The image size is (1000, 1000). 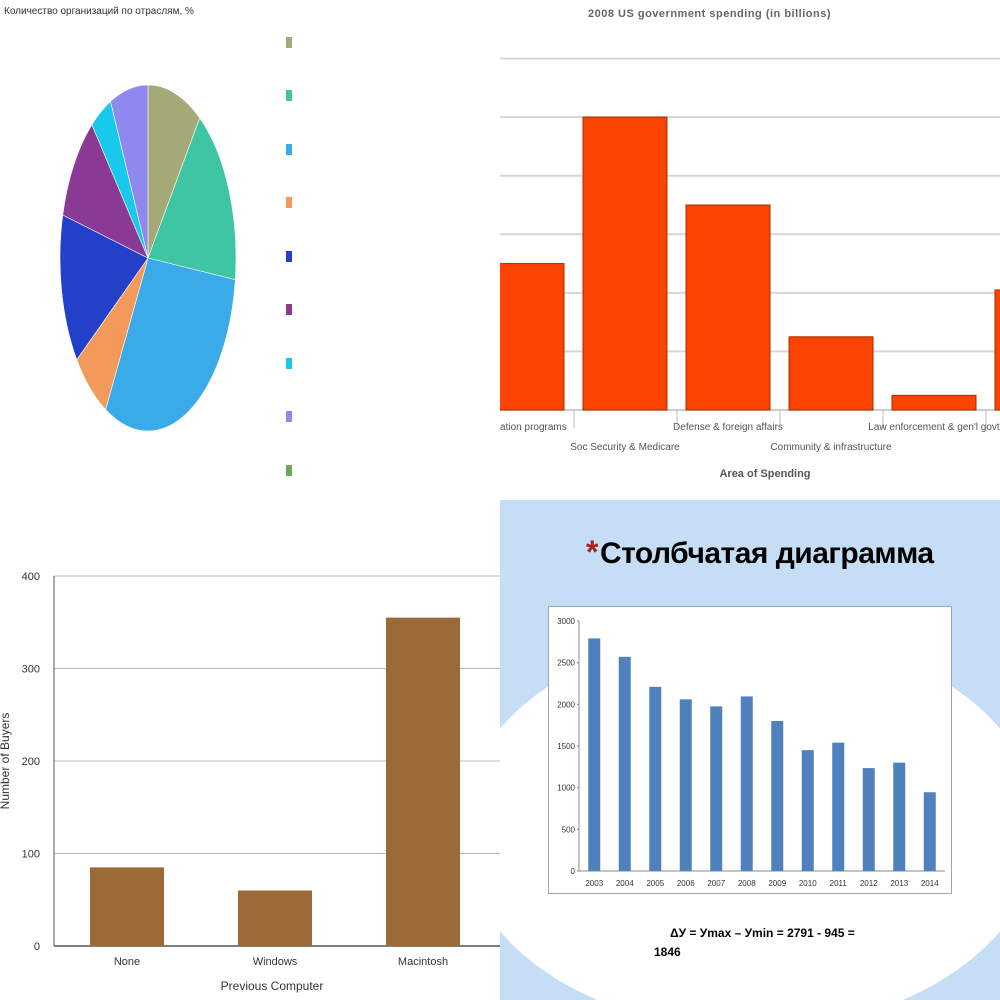 What do you see at coordinates (716, 883) in the screenshot?
I see `x-tick-label: 2007` at bounding box center [716, 883].